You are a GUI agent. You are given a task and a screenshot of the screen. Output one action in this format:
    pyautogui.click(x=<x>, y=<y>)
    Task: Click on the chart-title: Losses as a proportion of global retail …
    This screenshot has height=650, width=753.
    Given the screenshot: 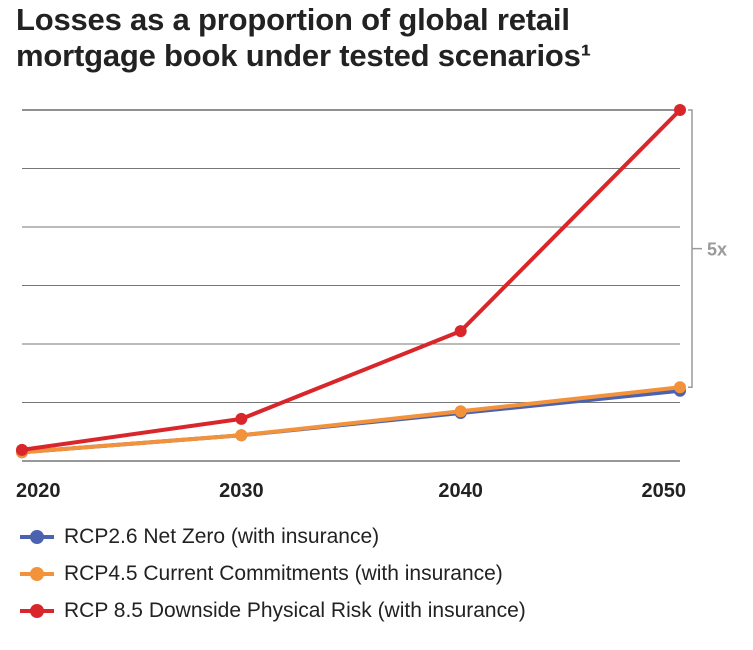 What is the action you would take?
    pyautogui.click(x=303, y=37)
    